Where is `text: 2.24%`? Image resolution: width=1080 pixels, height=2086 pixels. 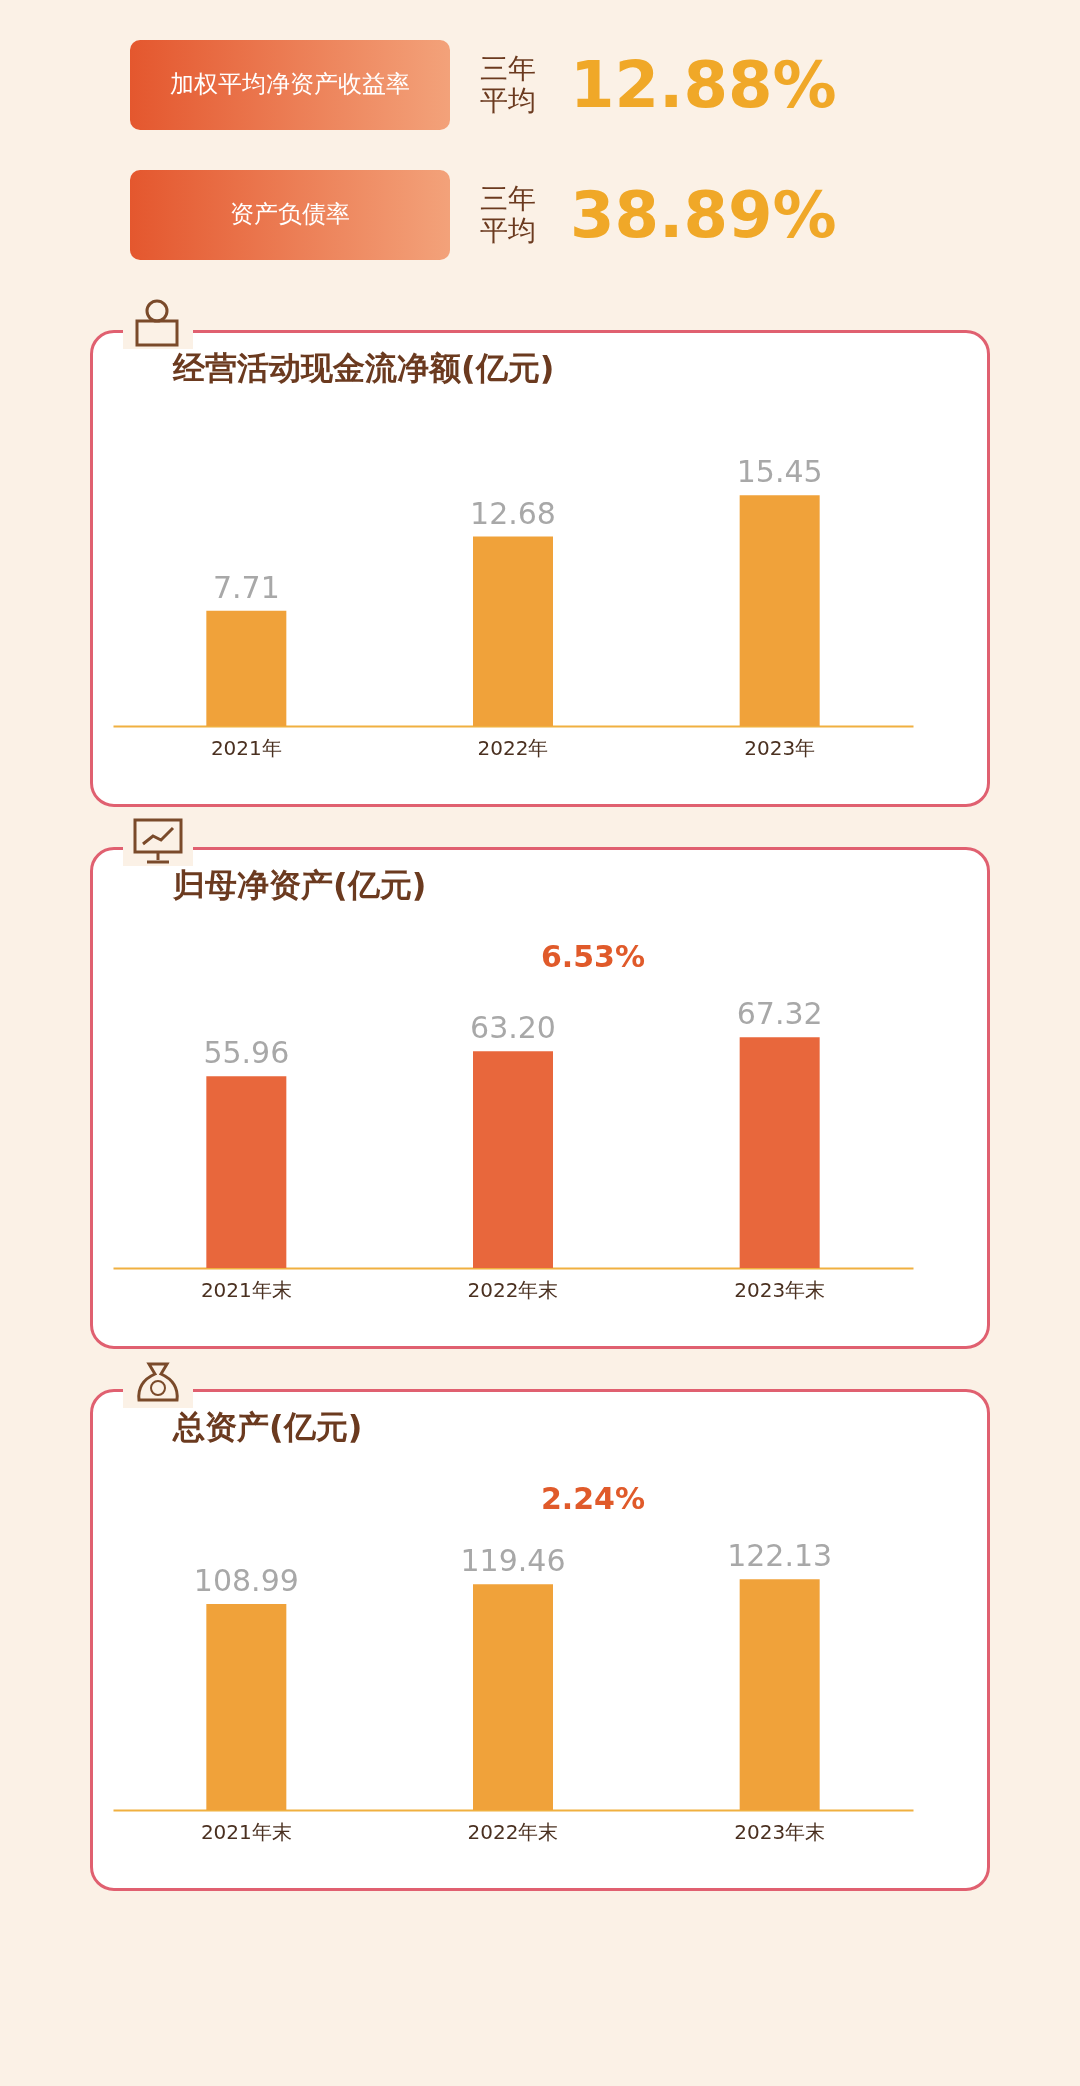
text: 2.24% is located at coordinates (593, 1498).